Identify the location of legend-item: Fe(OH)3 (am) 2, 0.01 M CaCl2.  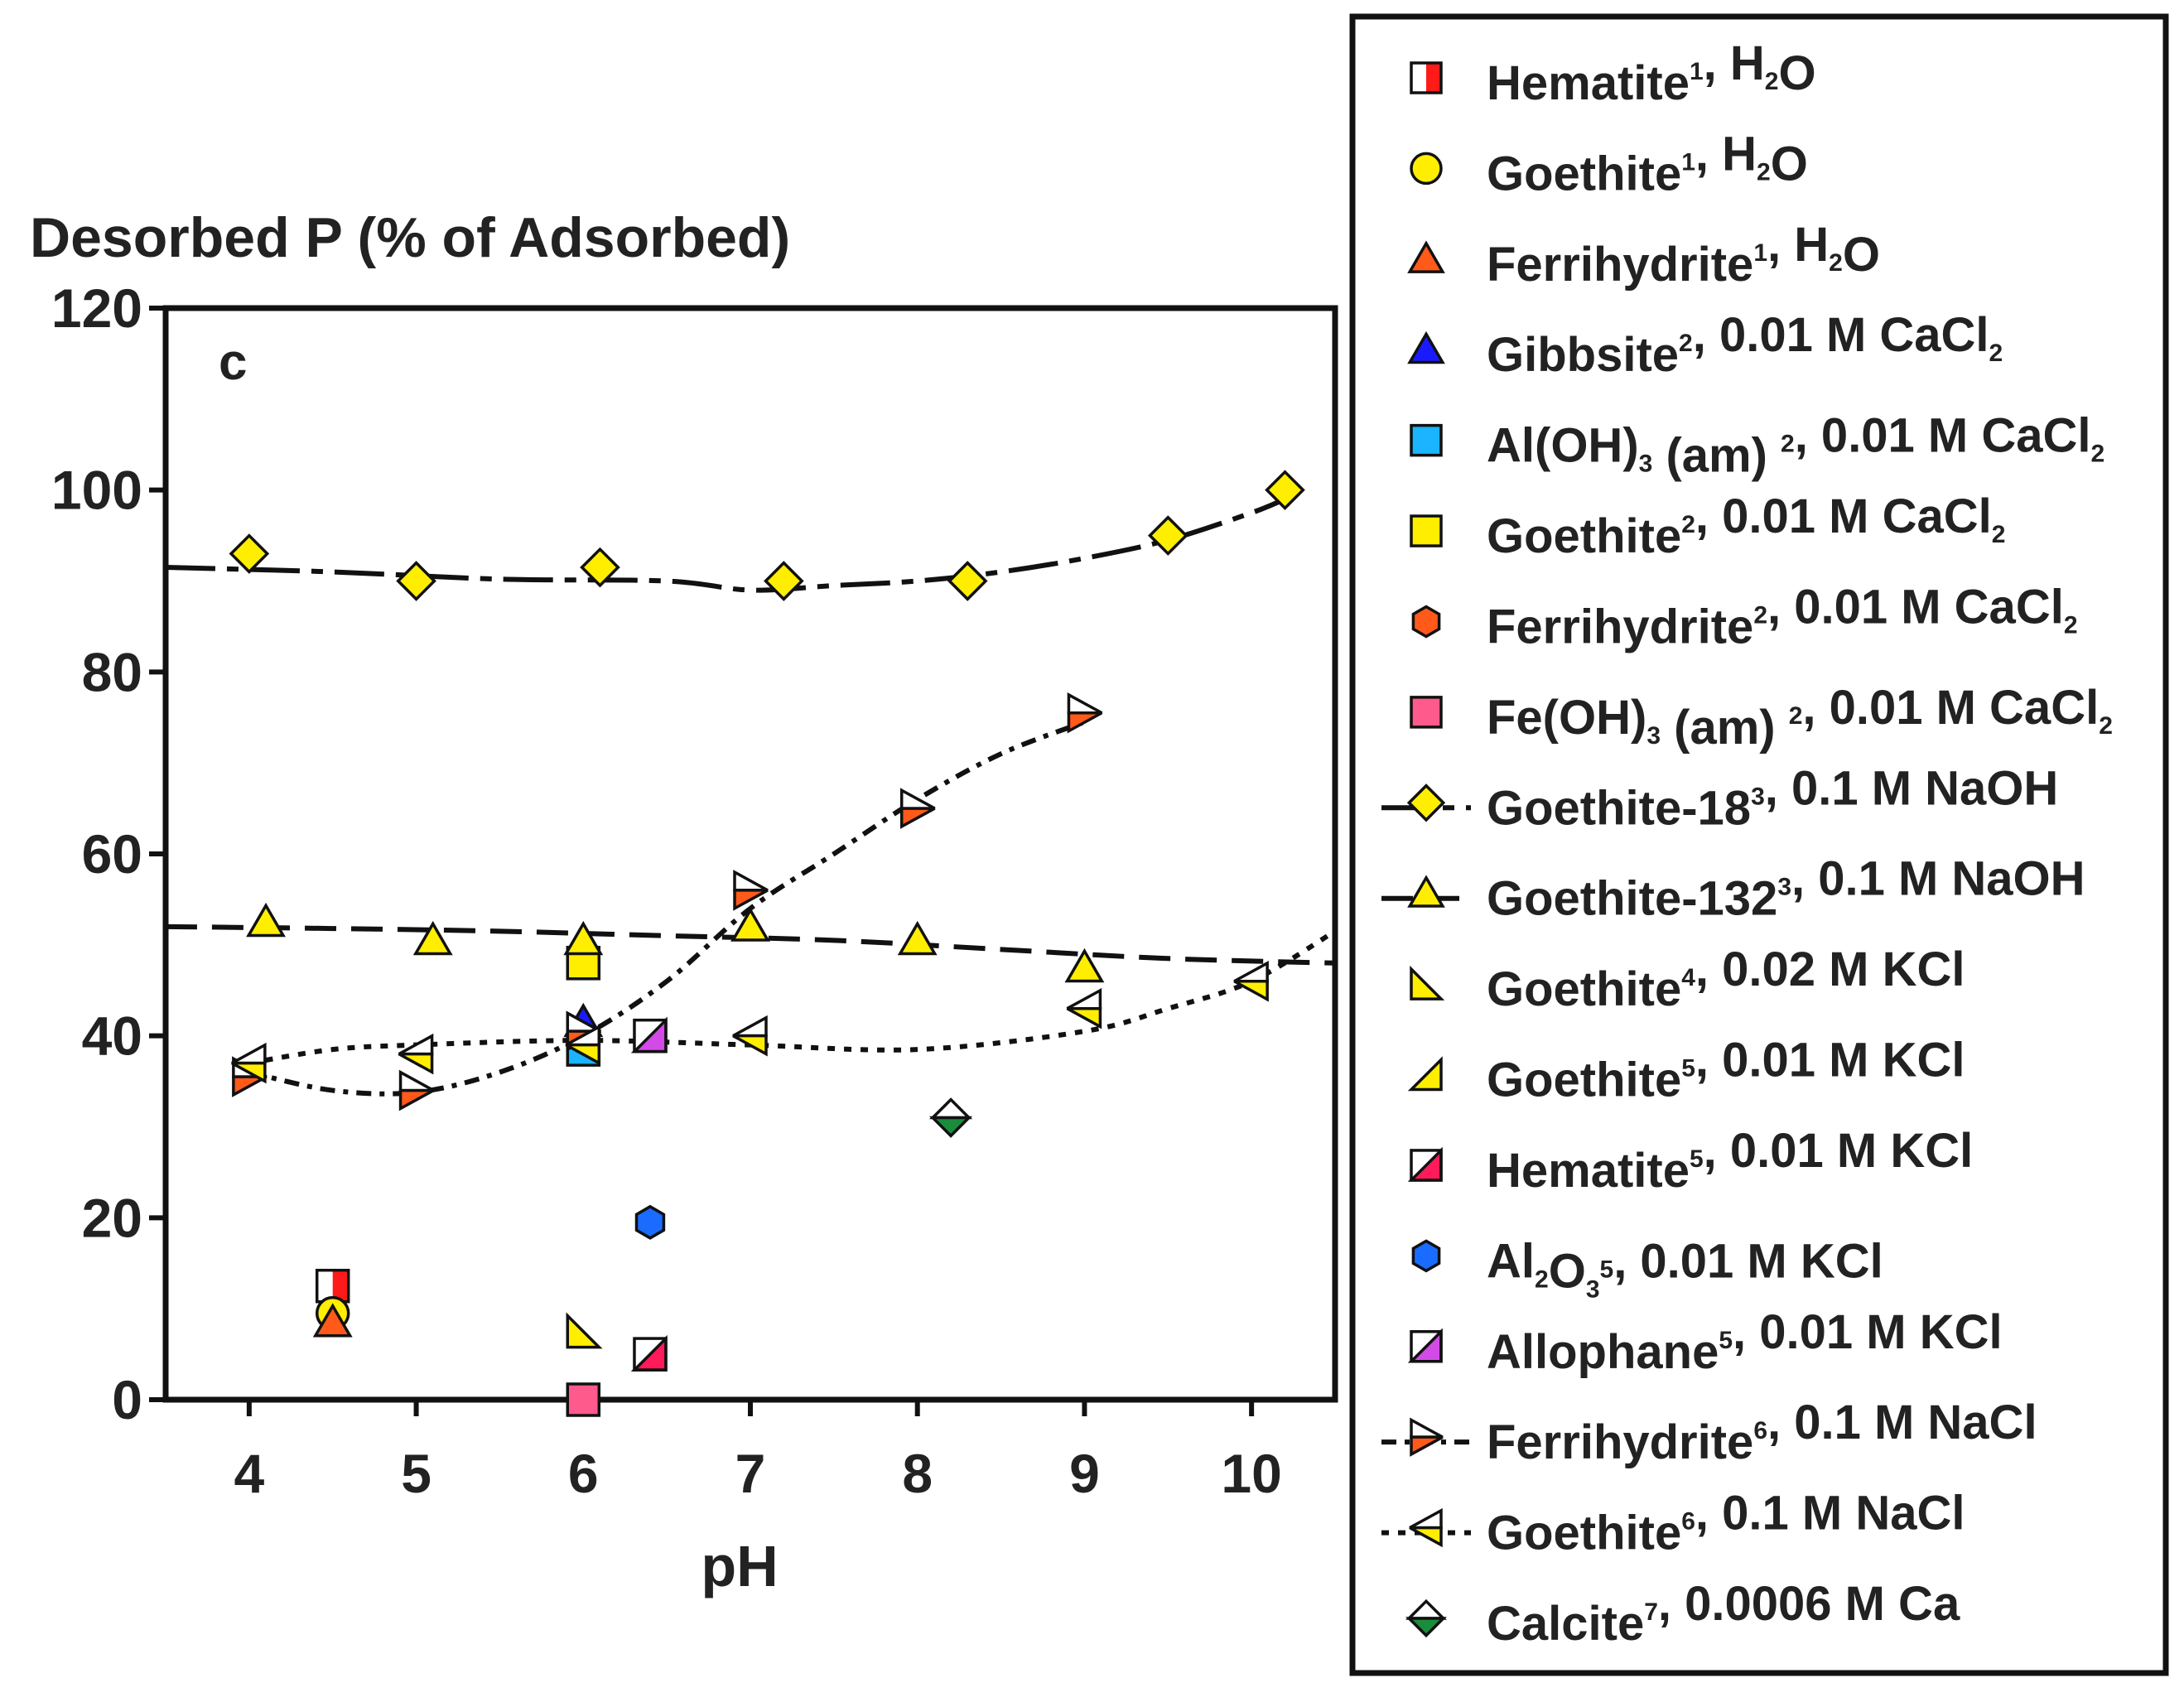
(1761, 718).